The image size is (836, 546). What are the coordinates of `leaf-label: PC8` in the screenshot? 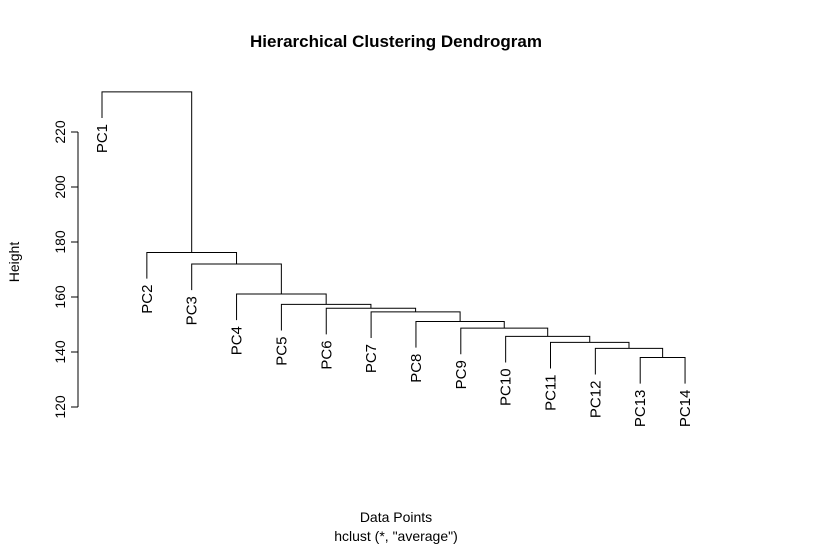 It's located at (416, 368).